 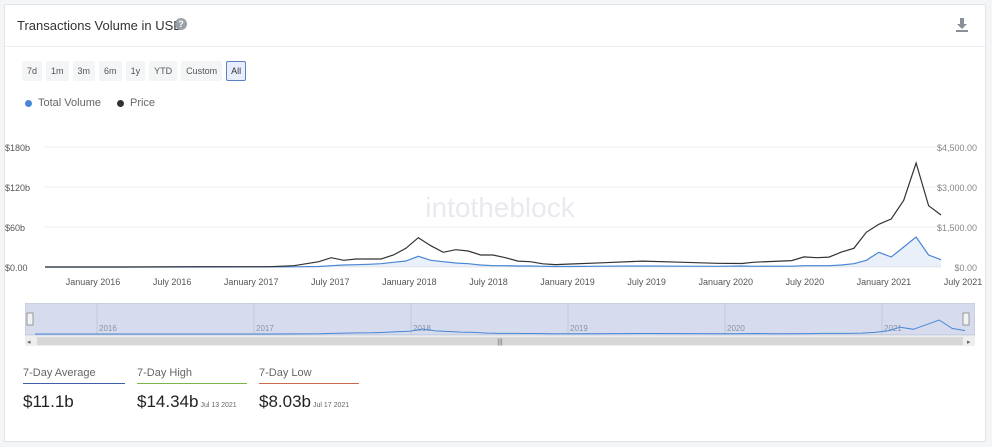 What do you see at coordinates (93, 282) in the screenshot?
I see `x-tick: January 2016` at bounding box center [93, 282].